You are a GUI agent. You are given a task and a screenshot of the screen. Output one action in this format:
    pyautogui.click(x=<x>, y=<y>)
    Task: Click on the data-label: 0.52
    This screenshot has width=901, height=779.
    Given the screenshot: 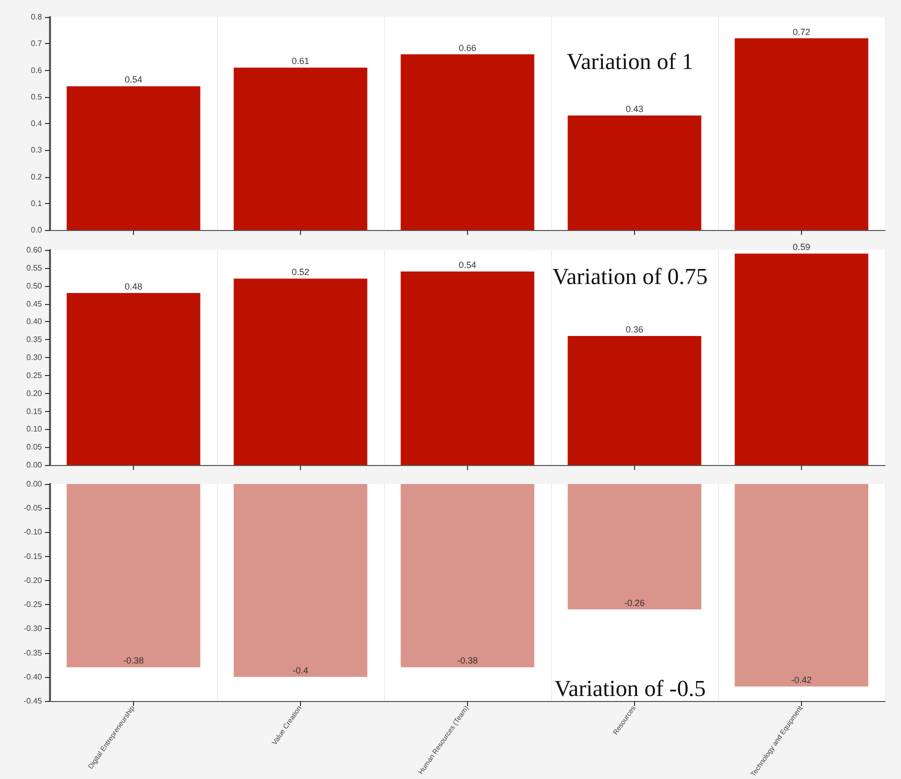 What is the action you would take?
    pyautogui.click(x=301, y=272)
    